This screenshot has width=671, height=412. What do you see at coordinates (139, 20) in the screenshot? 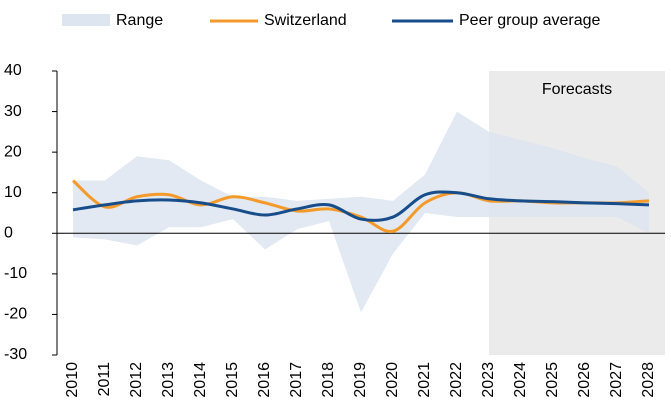
I see `legend-label: Range` at bounding box center [139, 20].